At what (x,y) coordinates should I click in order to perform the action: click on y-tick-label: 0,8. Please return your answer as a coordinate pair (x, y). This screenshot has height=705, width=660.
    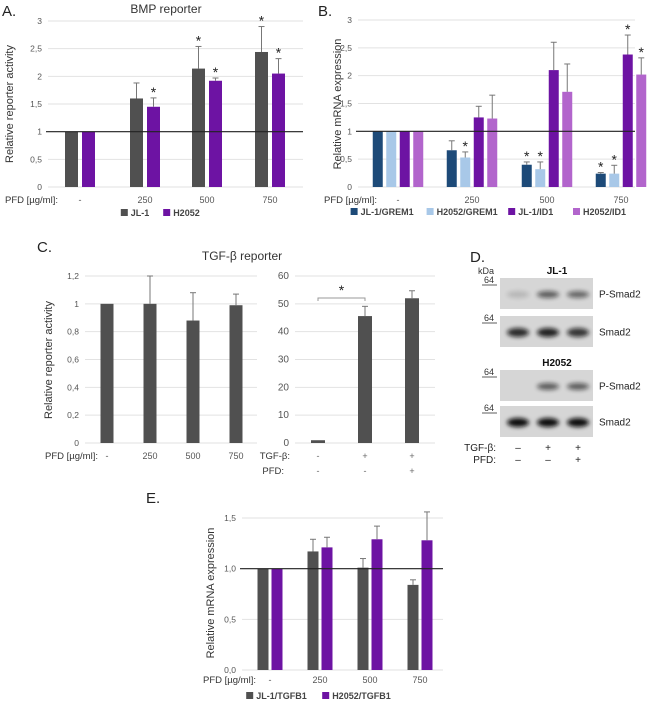
    Looking at the image, I should click on (73, 332).